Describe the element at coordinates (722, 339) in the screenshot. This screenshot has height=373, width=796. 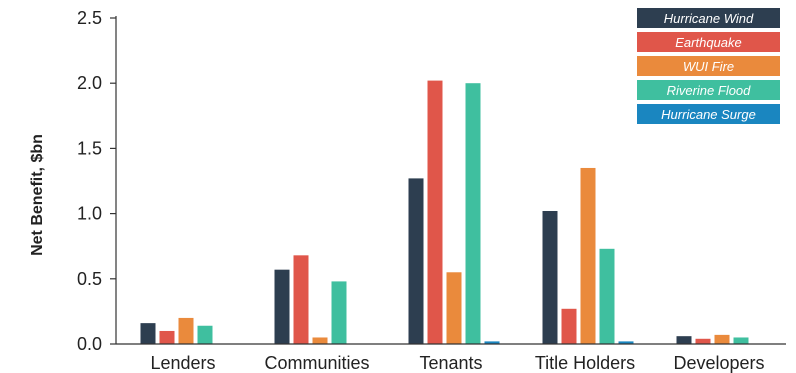
I see `bar-wui-fire-developers` at that location.